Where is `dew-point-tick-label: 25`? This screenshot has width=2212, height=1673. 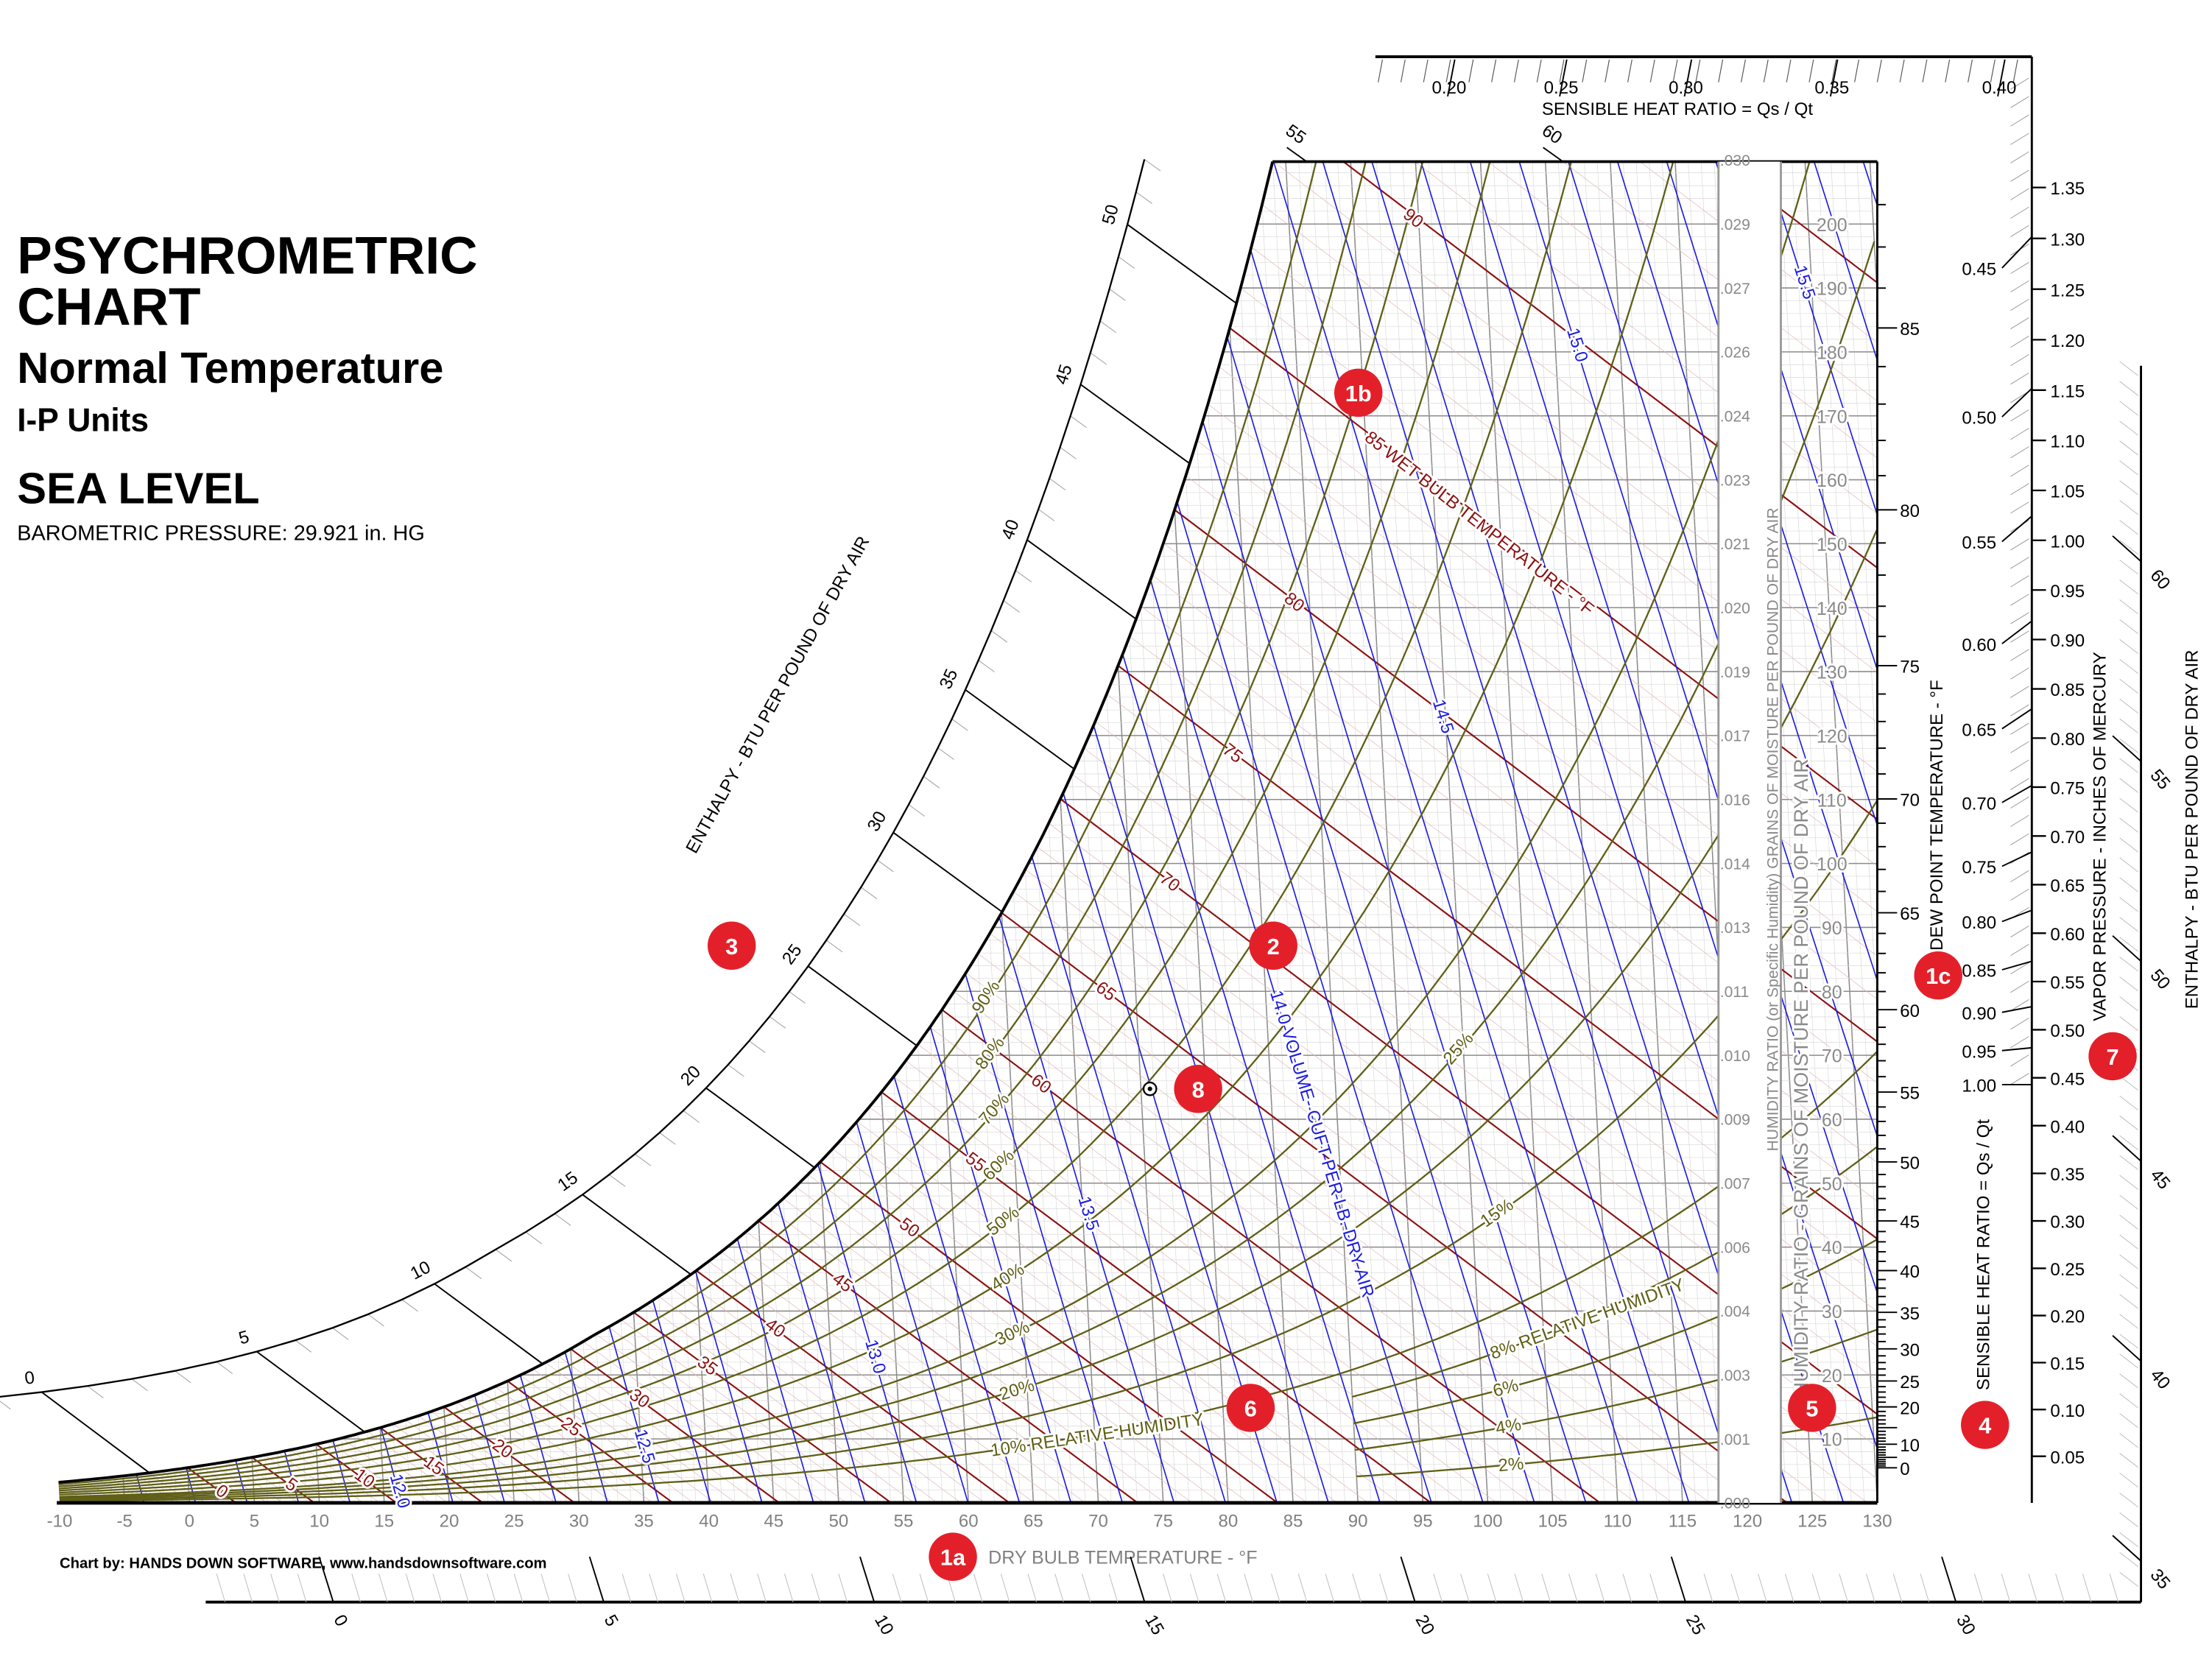 dew-point-tick-label: 25 is located at coordinates (1910, 1382).